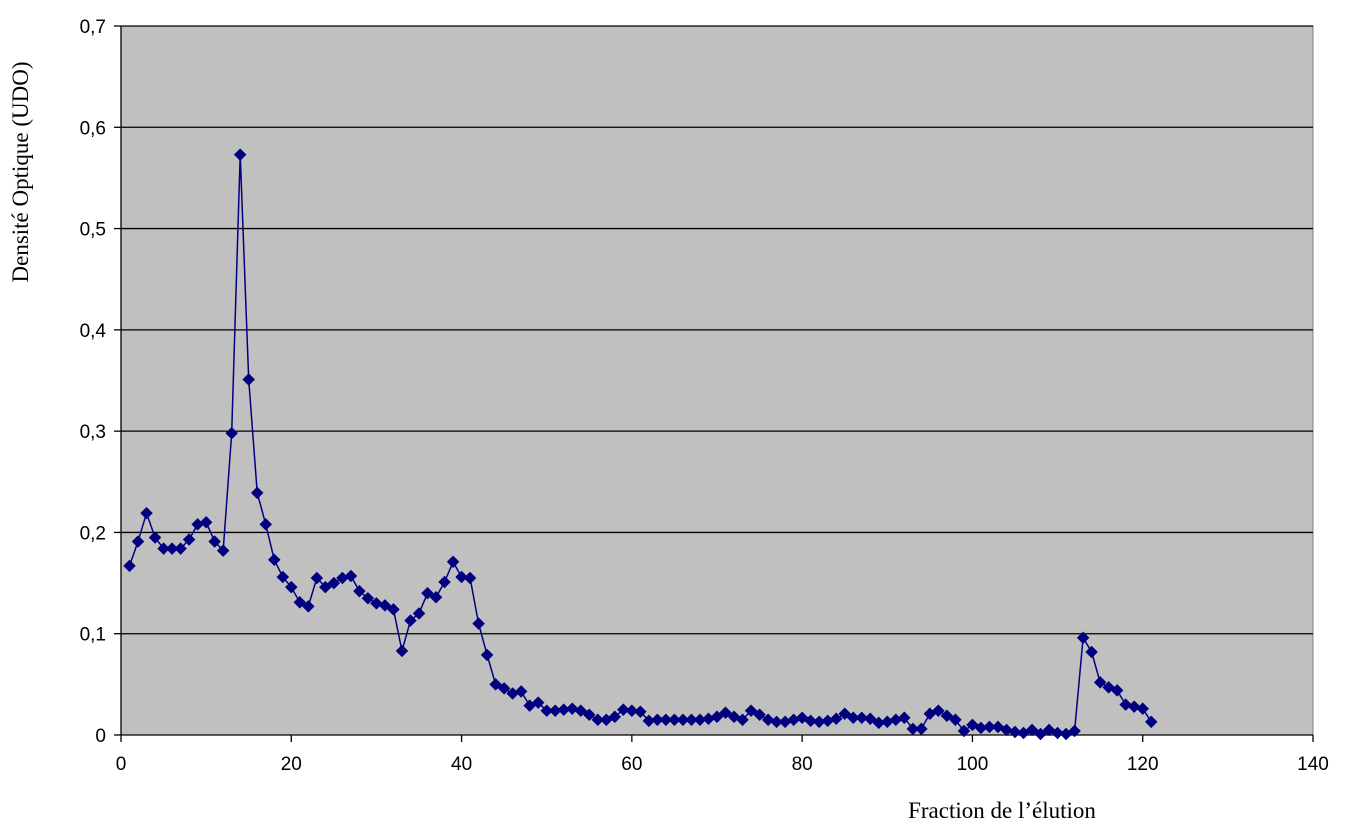 The height and width of the screenshot is (830, 1353). I want to click on x-tick-label-0: 0, so click(121, 764).